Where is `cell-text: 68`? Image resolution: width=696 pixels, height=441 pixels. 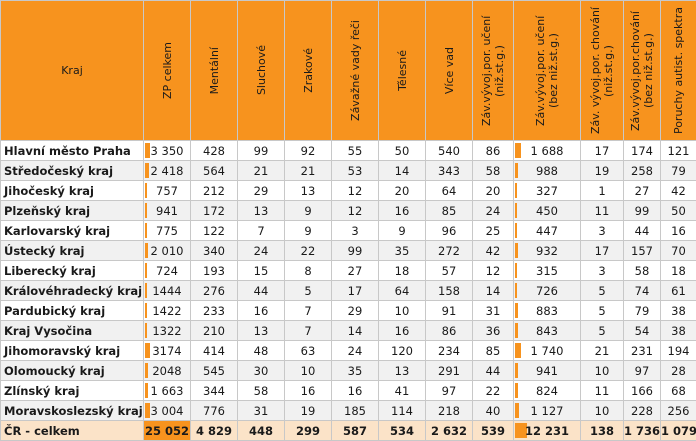 cell-text: 68 is located at coordinates (678, 390).